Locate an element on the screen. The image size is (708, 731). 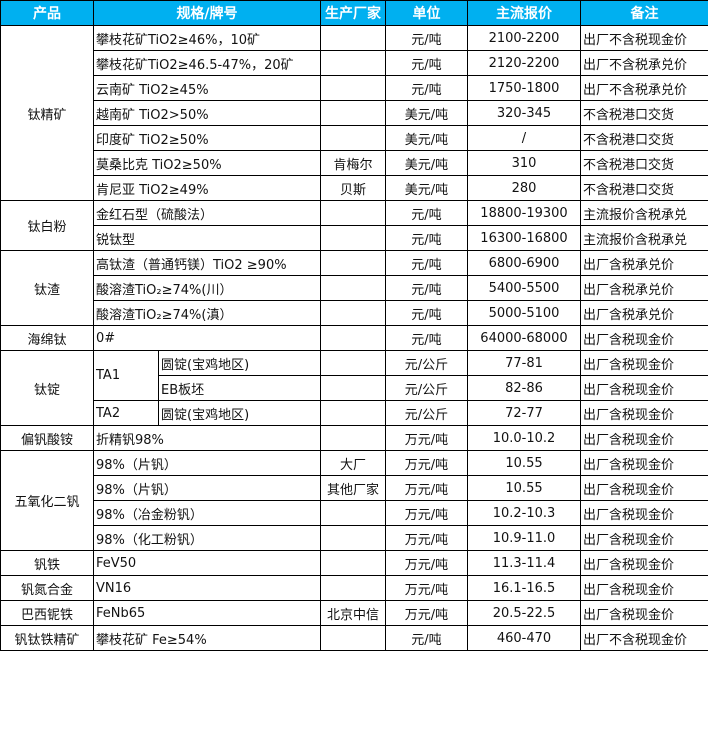
product-cell: 钒氮合金 is located at coordinates (47, 588).